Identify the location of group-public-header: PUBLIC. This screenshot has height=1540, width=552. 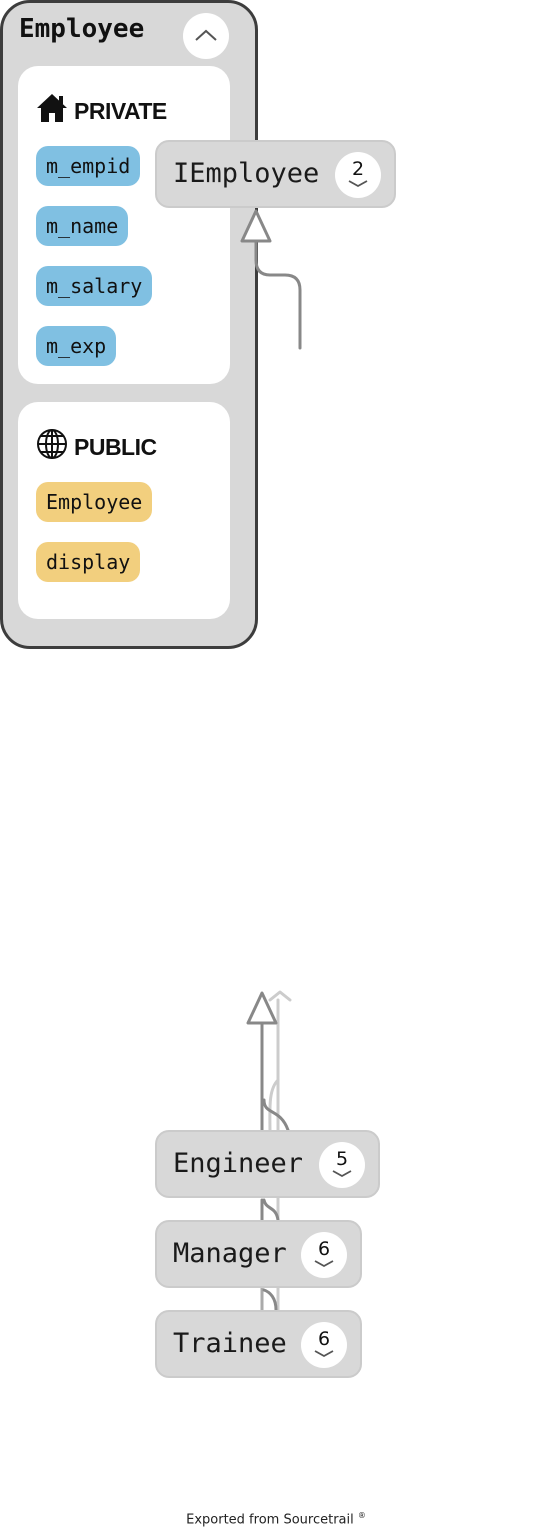
(96, 442).